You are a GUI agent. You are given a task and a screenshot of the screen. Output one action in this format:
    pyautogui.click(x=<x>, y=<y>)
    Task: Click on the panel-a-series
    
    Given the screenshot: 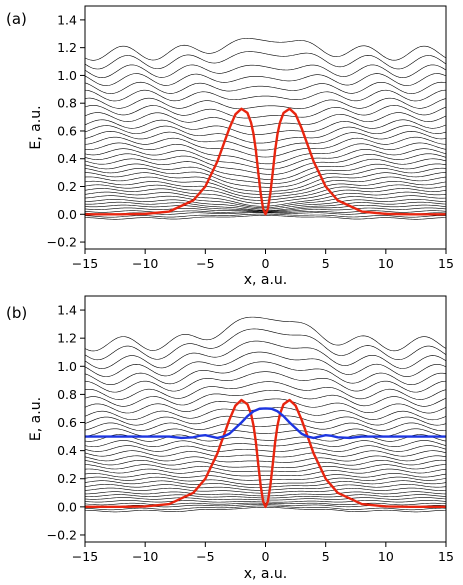 What is the action you would take?
    pyautogui.click(x=265, y=161)
    